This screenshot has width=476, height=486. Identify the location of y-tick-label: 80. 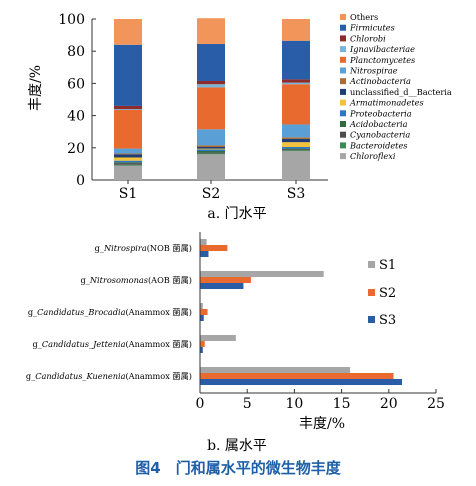
(76, 52).